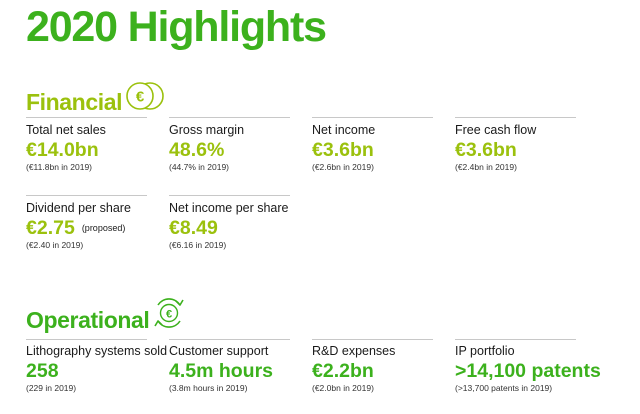  What do you see at coordinates (51, 388) in the screenshot?
I see `metric-previous: (229 in 2019)` at bounding box center [51, 388].